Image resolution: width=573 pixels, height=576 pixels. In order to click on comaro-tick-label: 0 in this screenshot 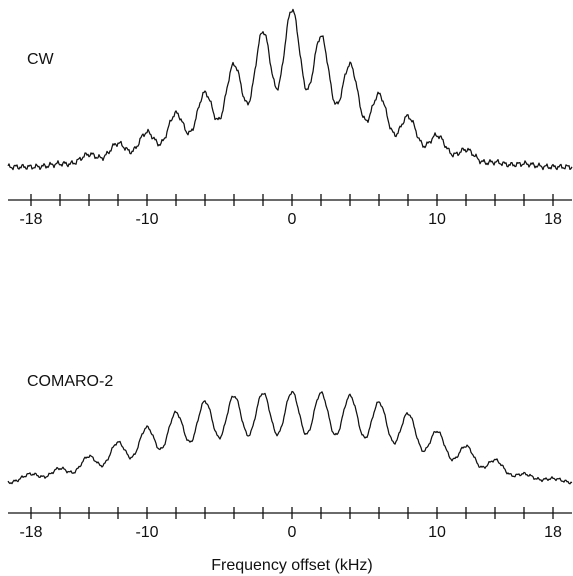, I will do `click(292, 532)`.